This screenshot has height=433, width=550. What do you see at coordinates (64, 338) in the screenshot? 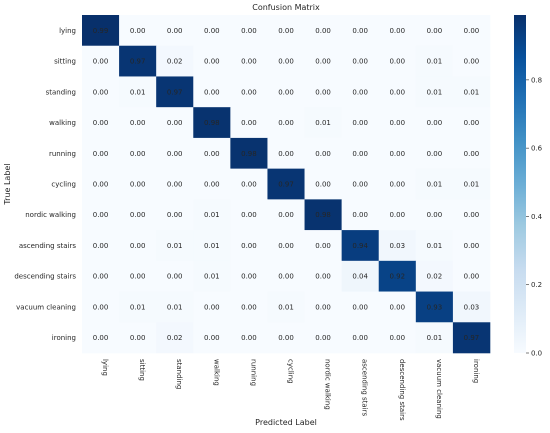
I see `row-tick-label: ironing` at bounding box center [64, 338].